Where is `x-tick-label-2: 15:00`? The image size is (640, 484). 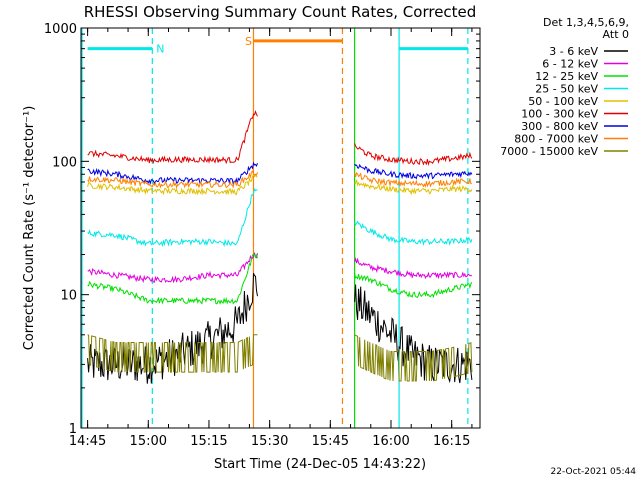 x-tick-label-2: 15:00 is located at coordinates (148, 441).